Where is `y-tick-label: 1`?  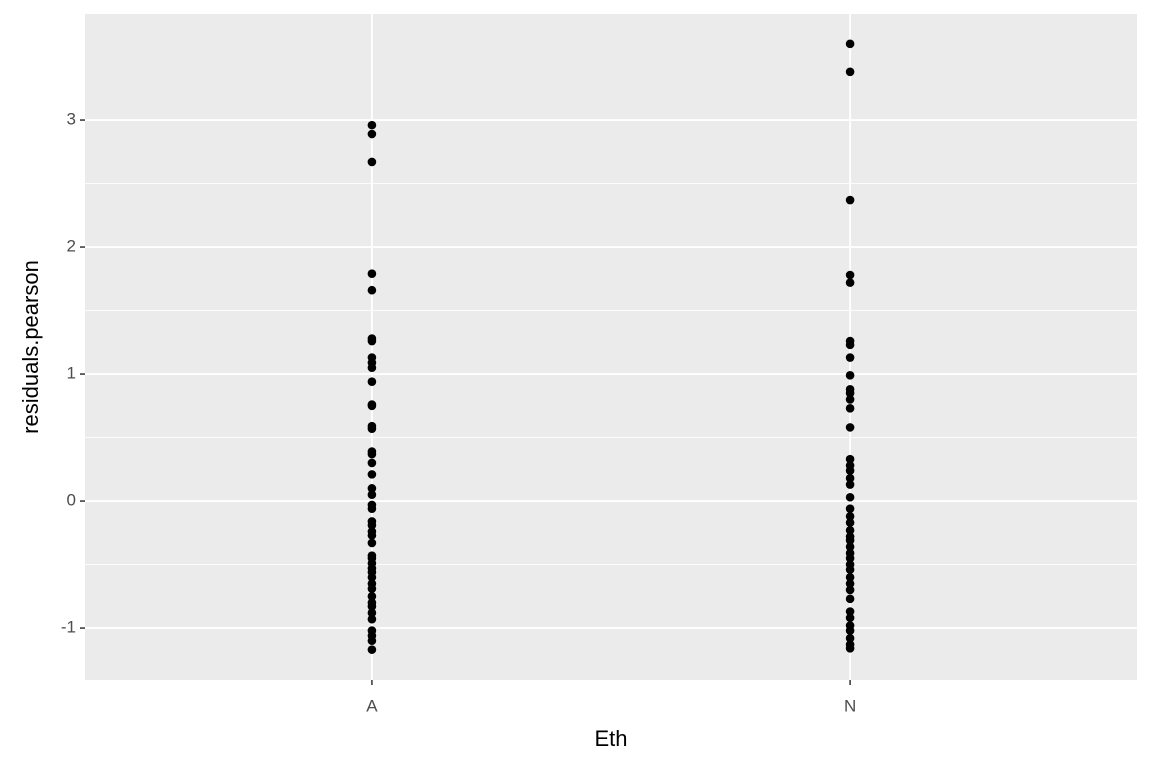
y-tick-label: 1 is located at coordinates (71, 373).